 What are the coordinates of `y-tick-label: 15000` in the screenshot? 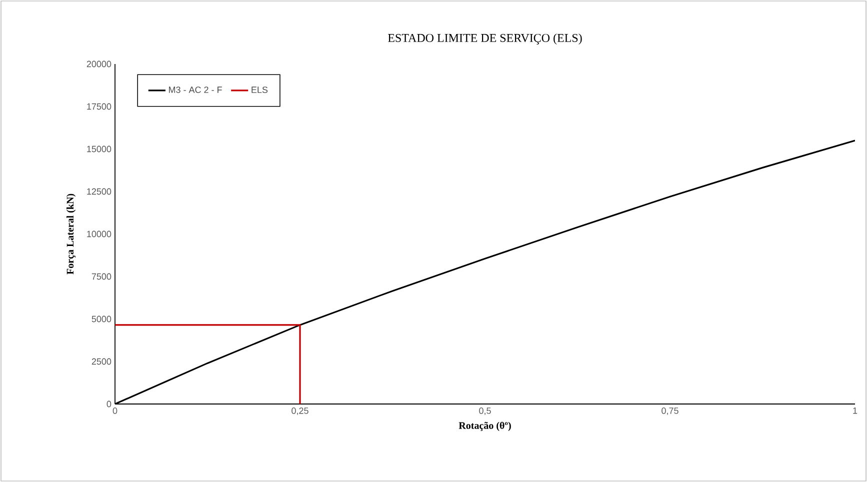 It's located at (99, 149).